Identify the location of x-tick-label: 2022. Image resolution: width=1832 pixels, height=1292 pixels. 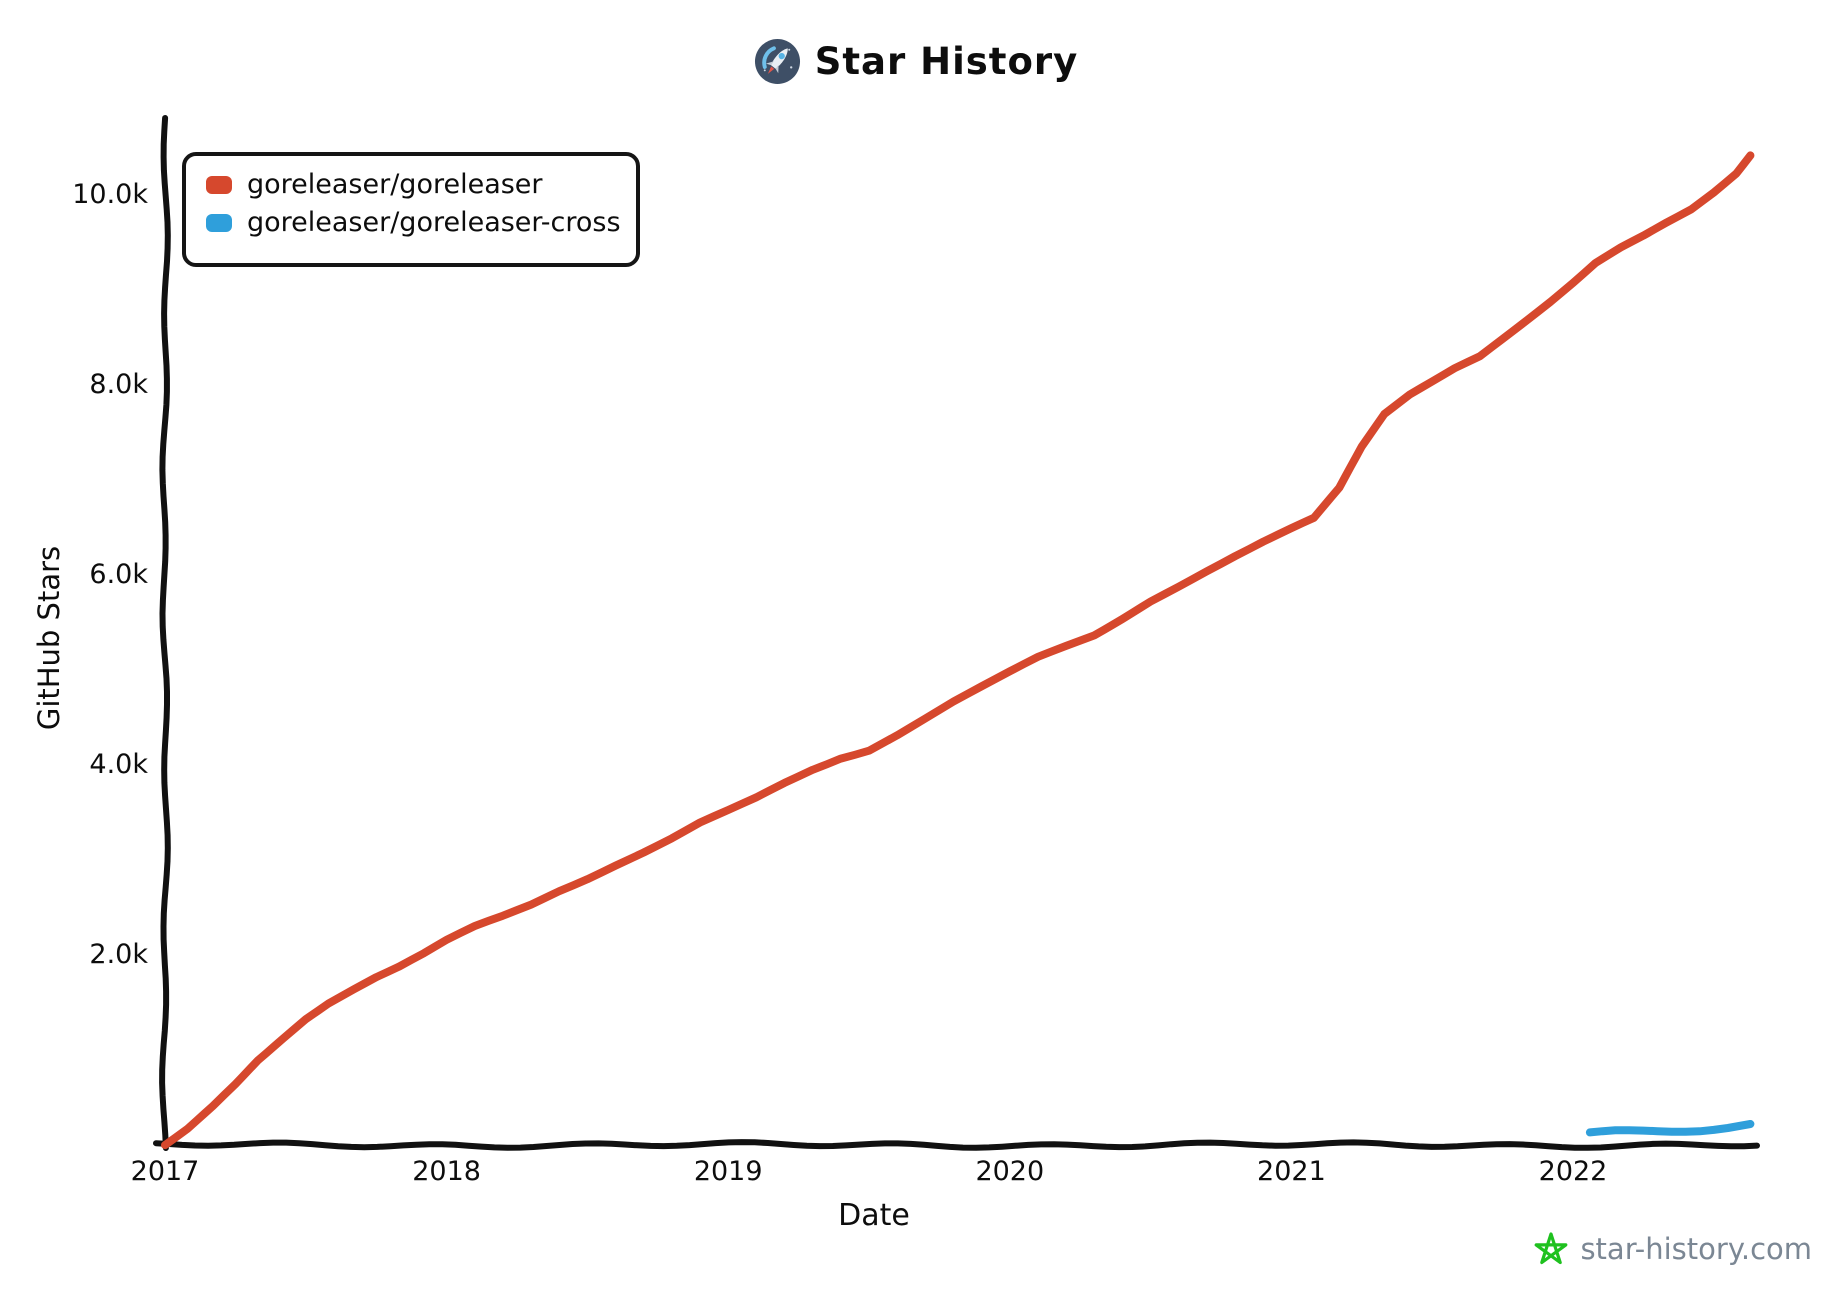
(1573, 1171).